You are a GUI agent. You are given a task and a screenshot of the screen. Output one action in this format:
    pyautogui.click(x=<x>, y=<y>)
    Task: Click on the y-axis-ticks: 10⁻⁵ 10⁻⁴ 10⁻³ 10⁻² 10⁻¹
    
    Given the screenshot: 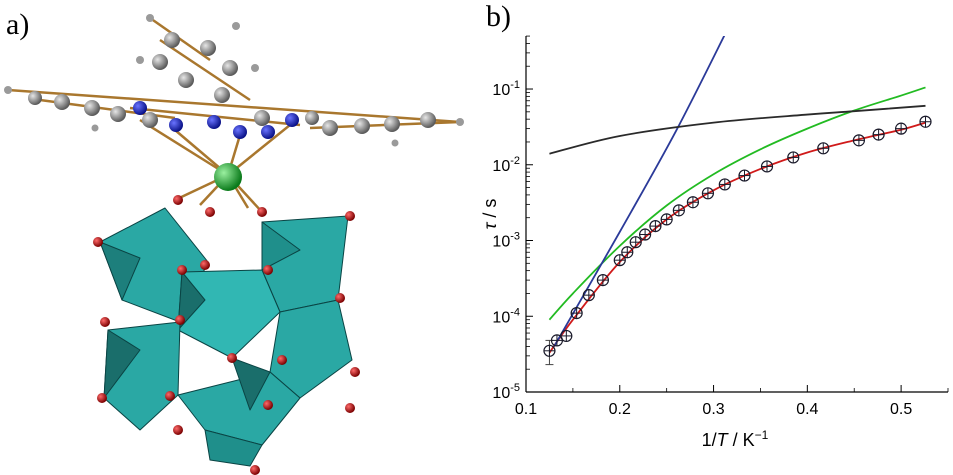 What is the action you would take?
    pyautogui.click(x=512, y=218)
    